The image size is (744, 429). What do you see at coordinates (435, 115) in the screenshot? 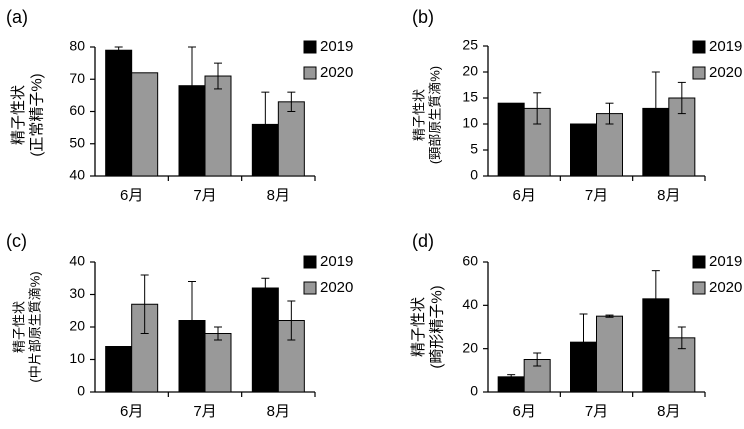
I see `y-axis-label-line: (頸部原生質滴%)` at bounding box center [435, 115].